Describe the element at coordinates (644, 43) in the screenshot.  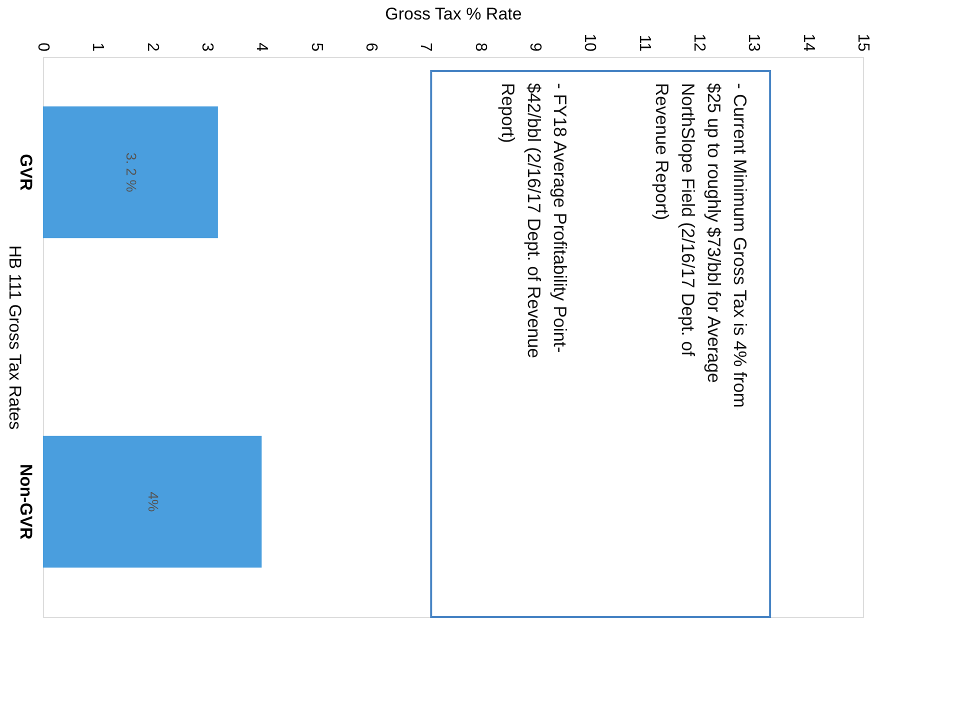
I see `x-tick-label: 11` at that location.